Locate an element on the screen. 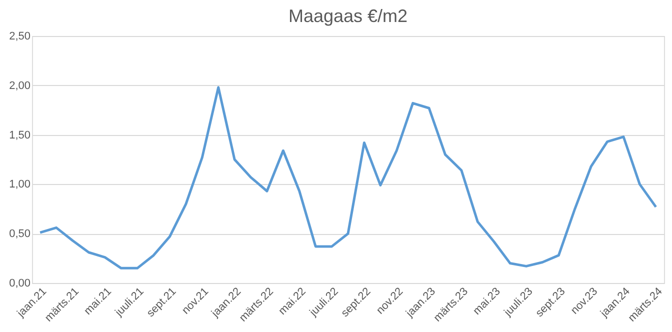 Image resolution: width=672 pixels, height=332 pixels. y-tick-label: 2,50 is located at coordinates (19, 36).